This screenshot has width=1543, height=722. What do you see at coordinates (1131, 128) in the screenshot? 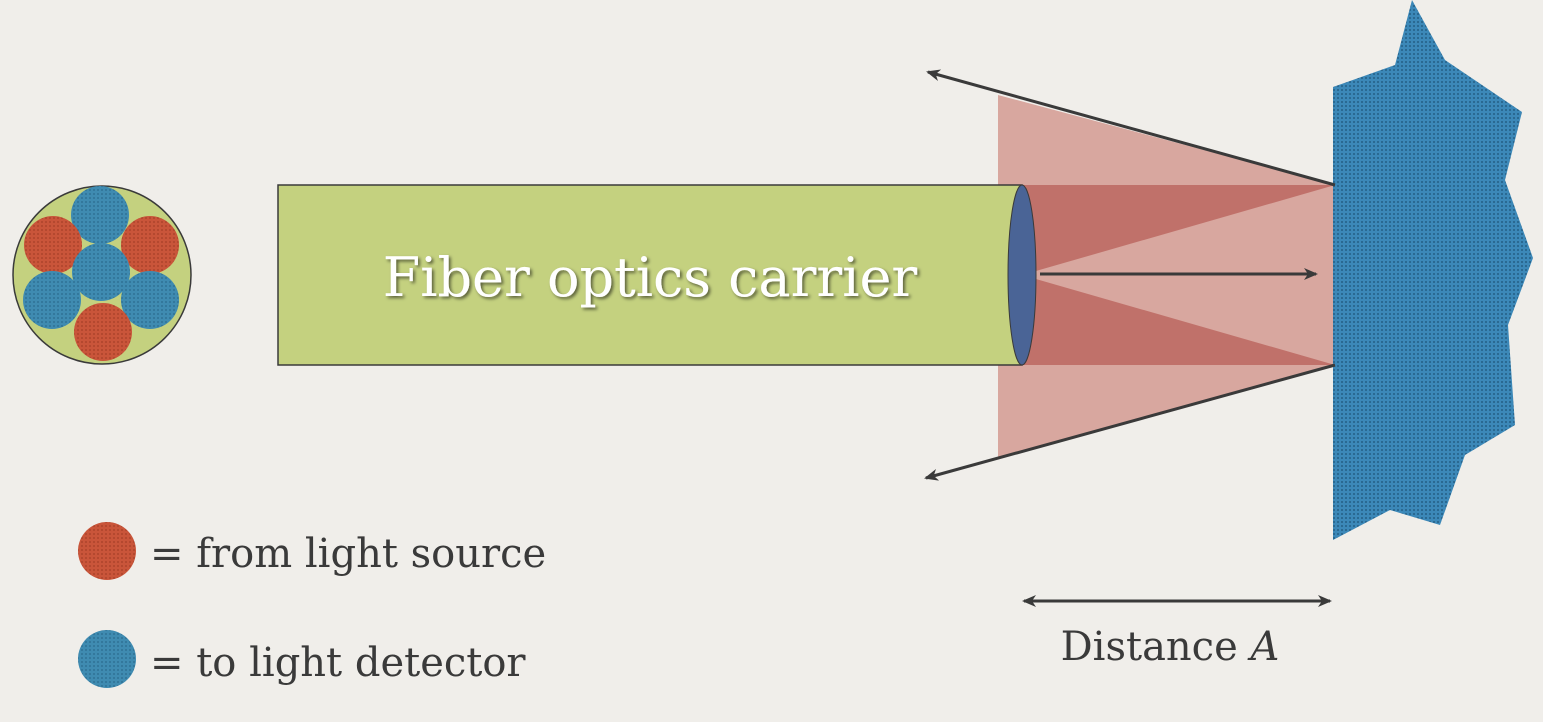
I see `reflected-ray-upper-arrow` at bounding box center [1131, 128].